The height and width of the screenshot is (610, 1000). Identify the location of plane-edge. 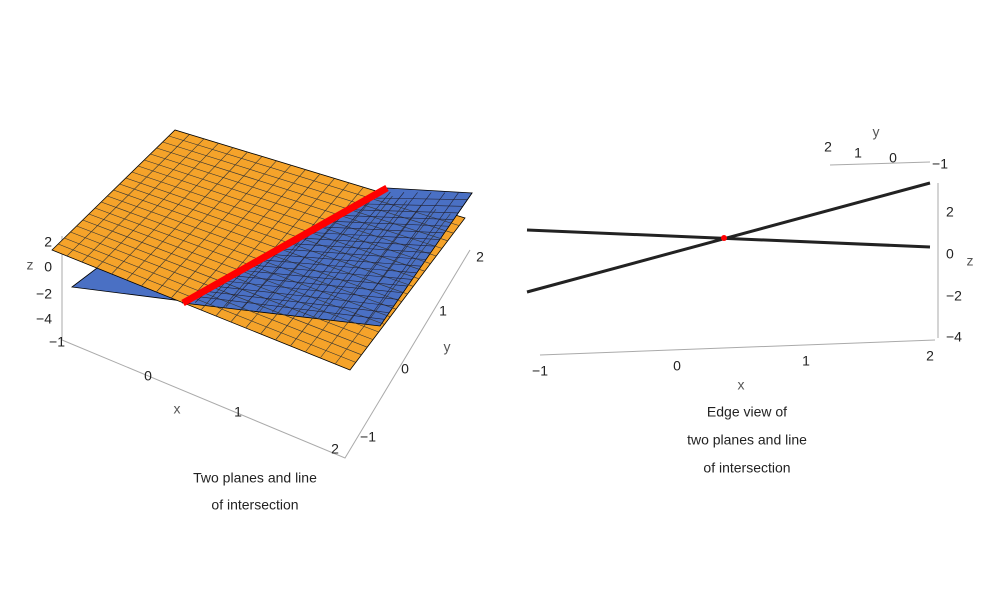
(728, 237).